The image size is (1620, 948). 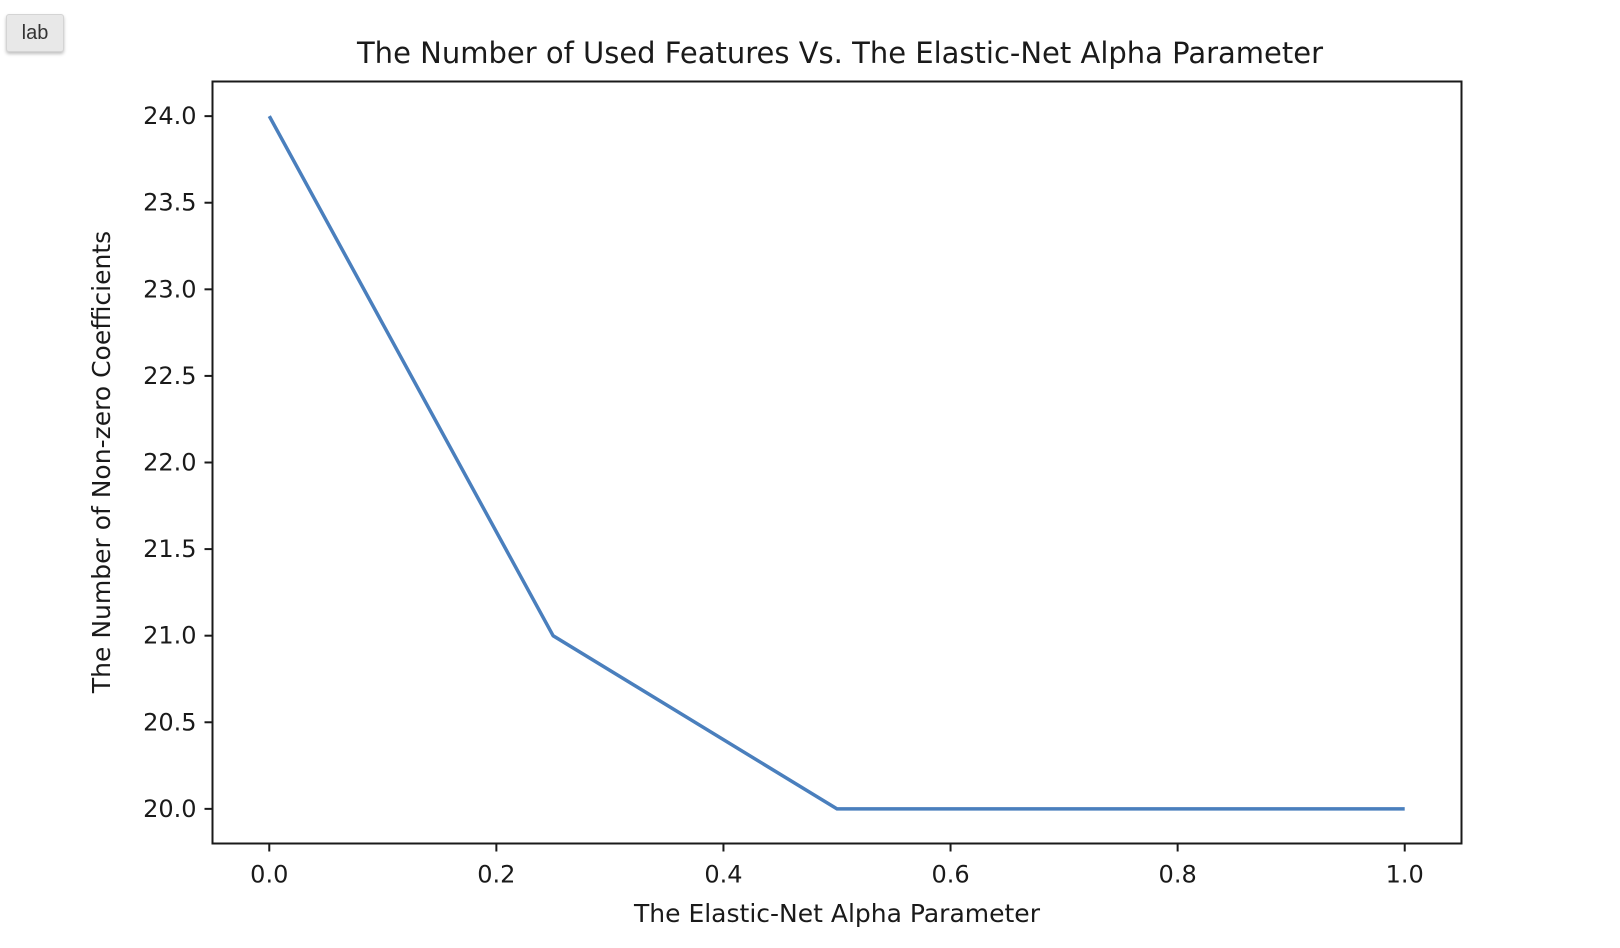 I want to click on y-axis-label: The Number of Non-zero Coefficients, so click(x=101, y=462).